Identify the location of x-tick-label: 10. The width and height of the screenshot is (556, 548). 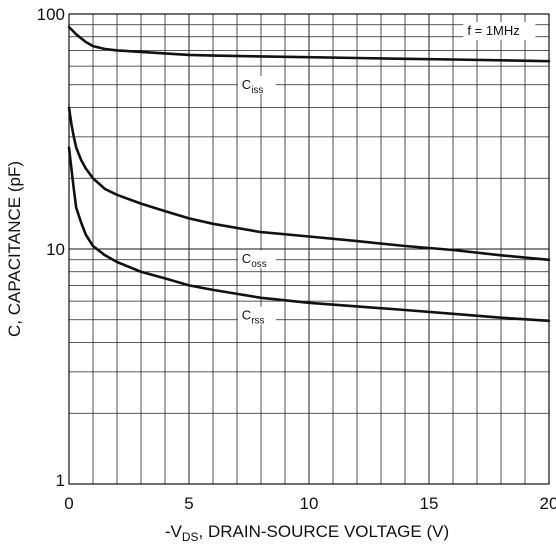
(309, 503).